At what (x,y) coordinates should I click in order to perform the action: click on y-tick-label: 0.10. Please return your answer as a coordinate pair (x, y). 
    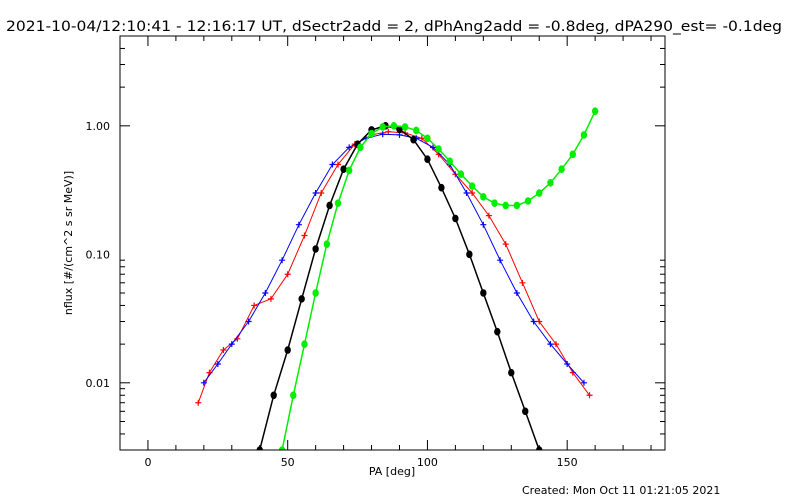
    Looking at the image, I should click on (98, 254).